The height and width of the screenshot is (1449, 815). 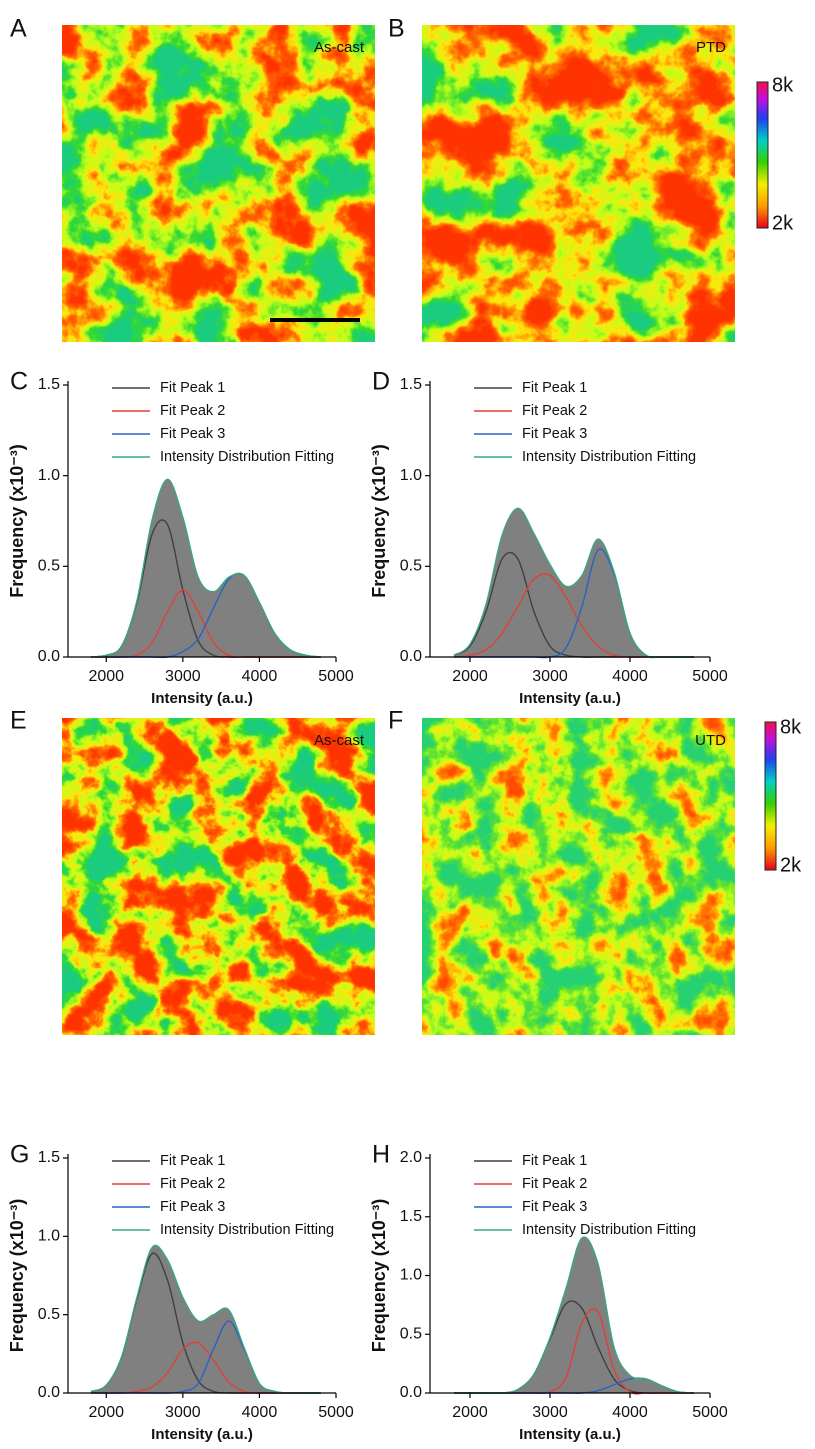 I want to click on panel-letter: C, so click(x=19, y=382).